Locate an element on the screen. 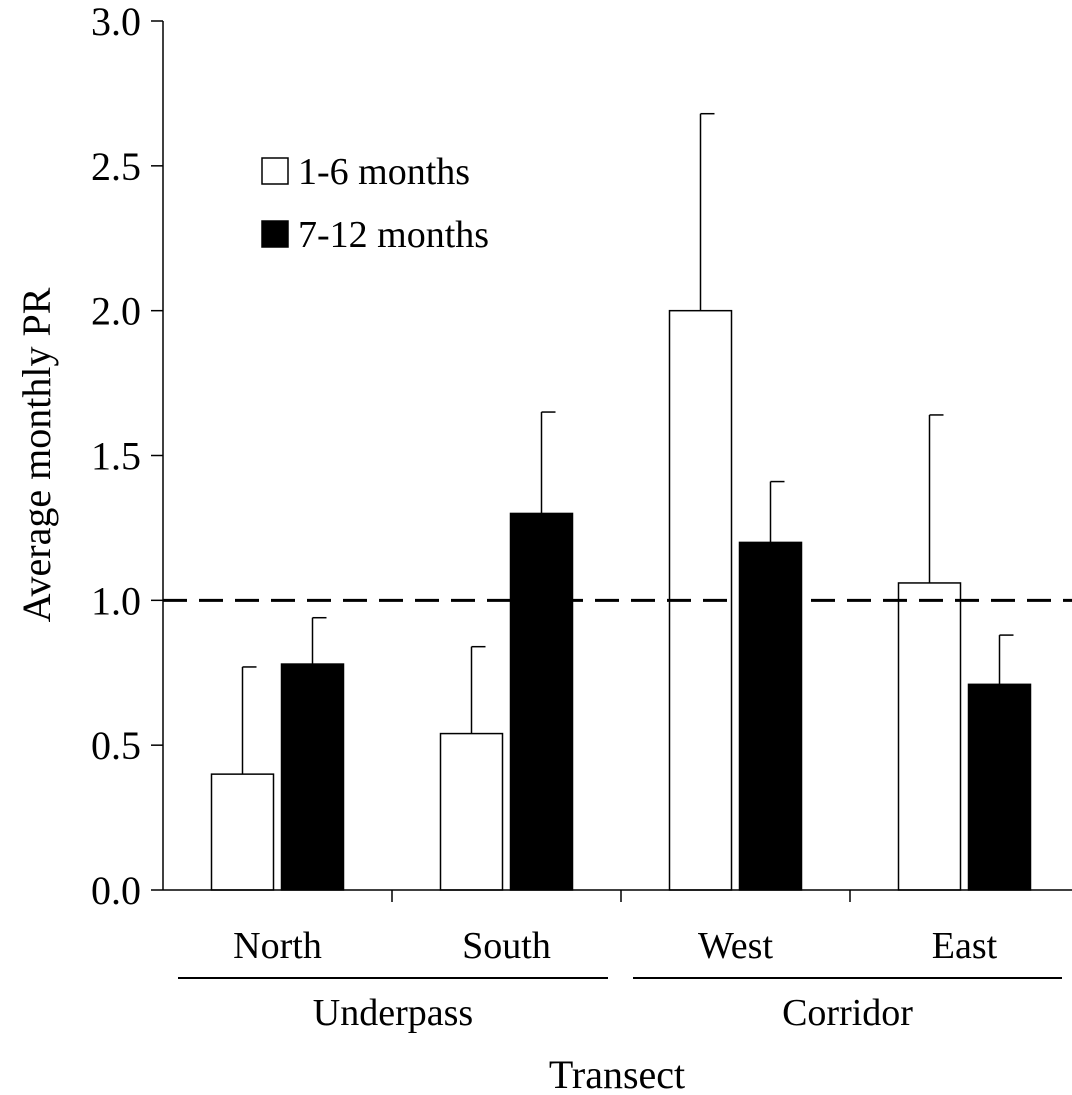 Image resolution: width=1072 pixels, height=1095 pixels. x-axis-title: Transect is located at coordinates (617, 1073).